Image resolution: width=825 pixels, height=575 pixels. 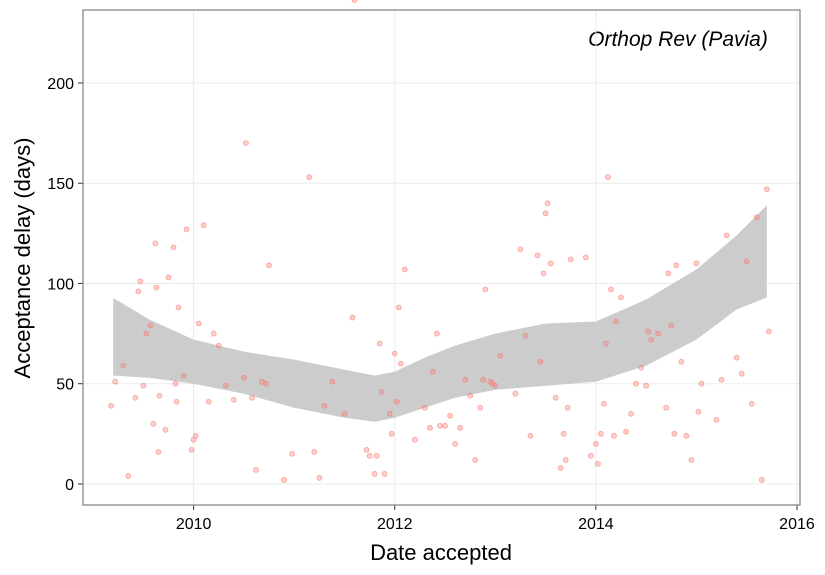 What do you see at coordinates (678, 39) in the screenshot?
I see `annotation: Orthop Rev (Pavia)` at bounding box center [678, 39].